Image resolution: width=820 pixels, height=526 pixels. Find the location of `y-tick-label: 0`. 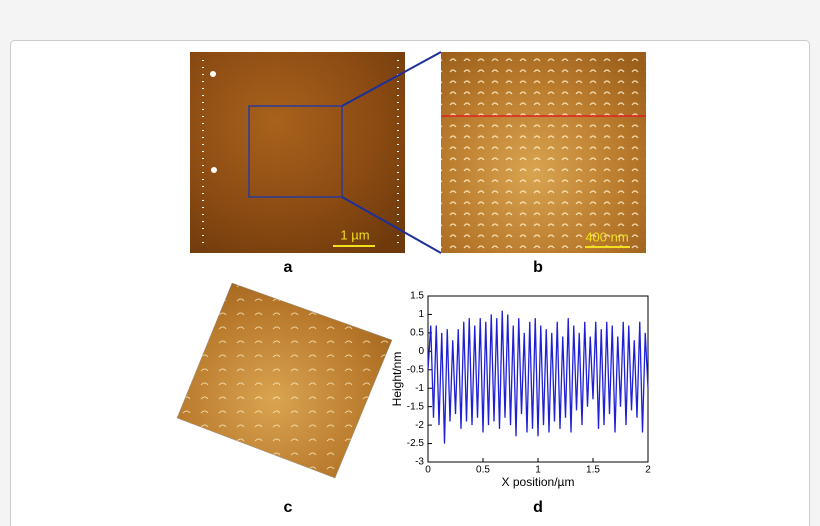

y-tick-label: 0 is located at coordinates (421, 351).